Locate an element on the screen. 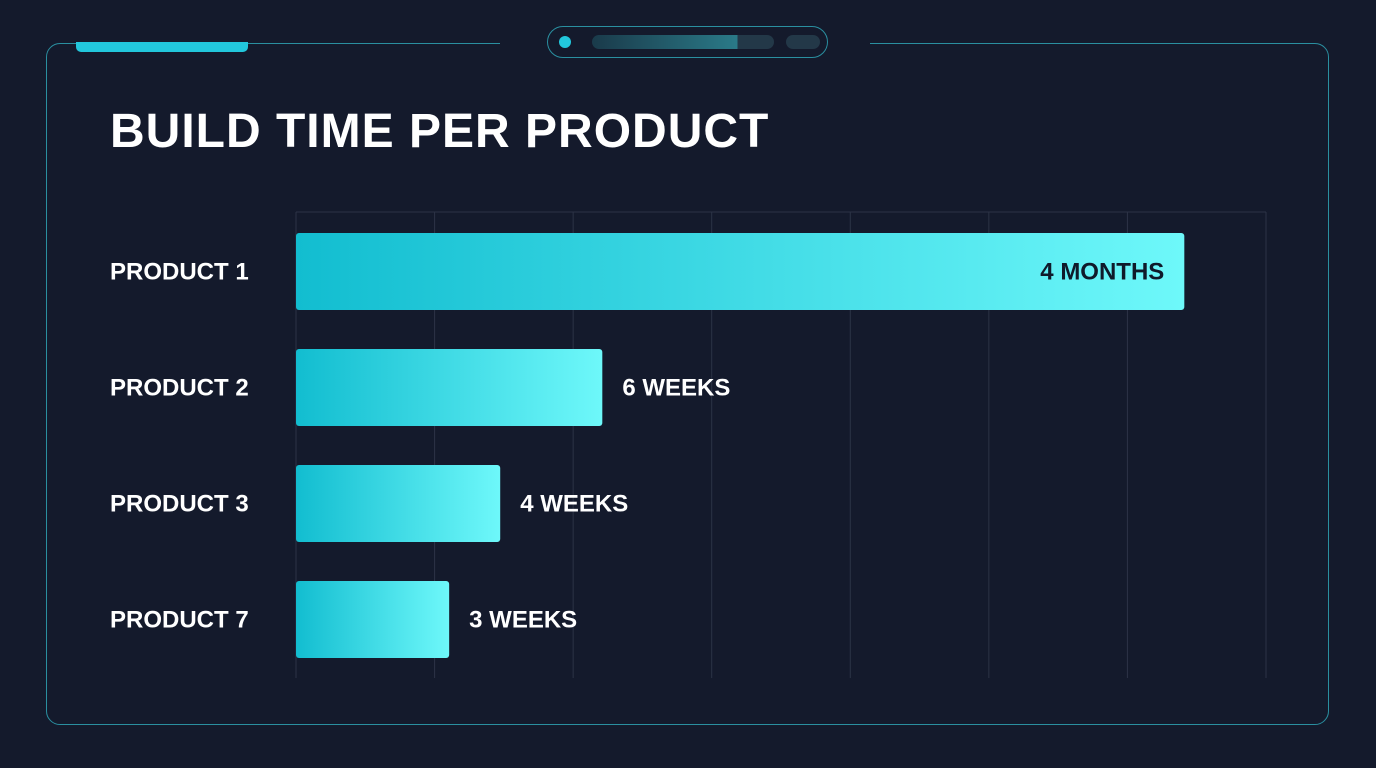 This screenshot has width=1376, height=768. category-label: PRODUCT 3 is located at coordinates (179, 504).